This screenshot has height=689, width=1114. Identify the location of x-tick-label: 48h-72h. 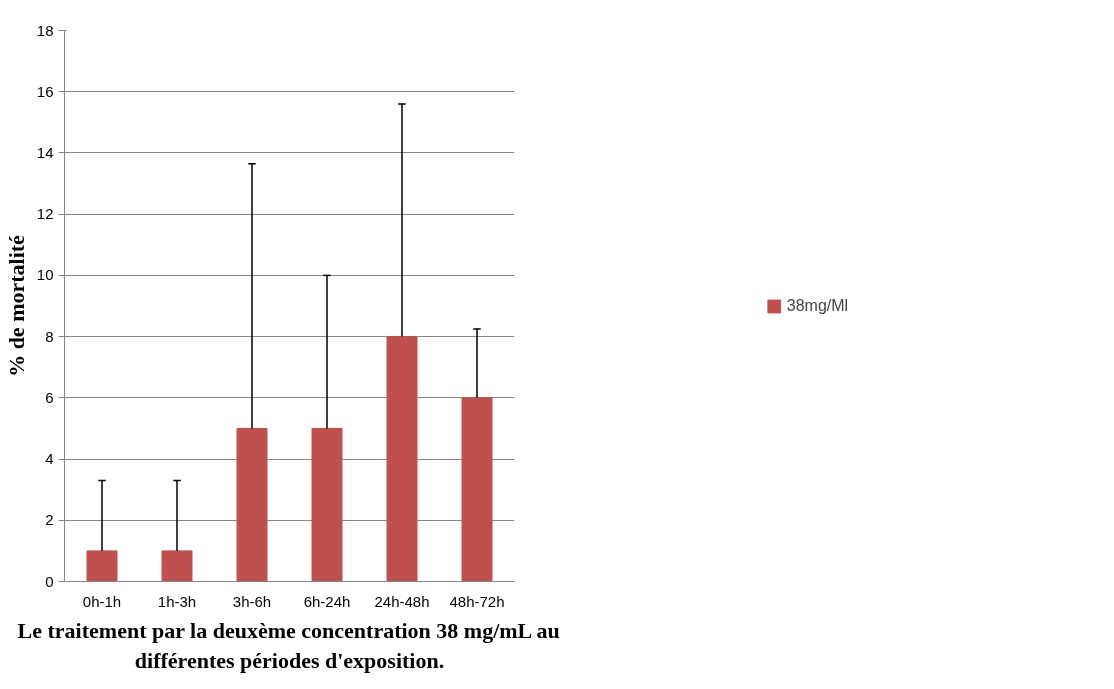
(477, 601).